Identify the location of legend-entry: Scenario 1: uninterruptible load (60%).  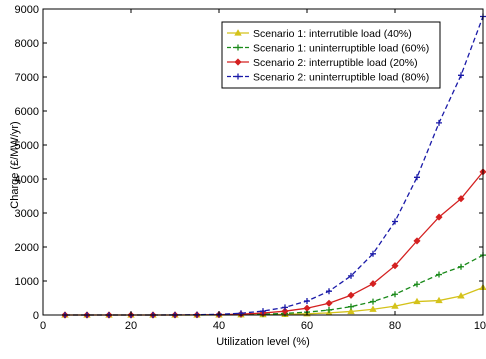
(328, 49).